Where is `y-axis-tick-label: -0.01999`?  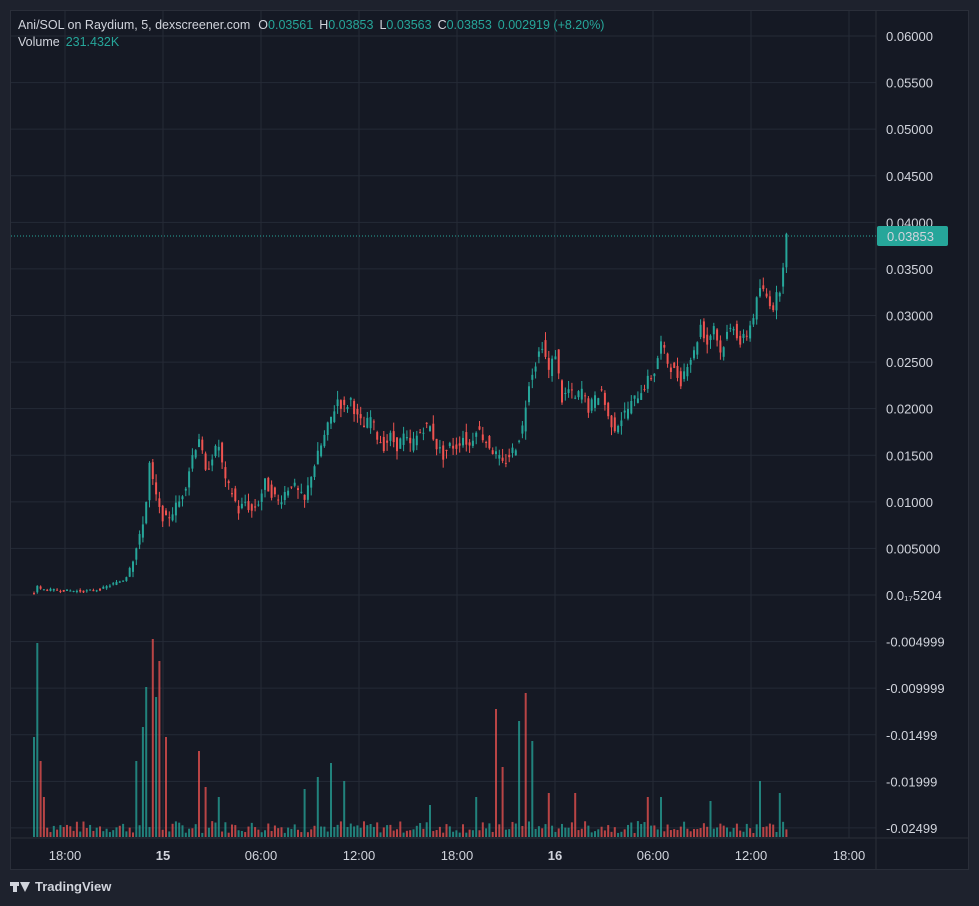 y-axis-tick-label: -0.01999 is located at coordinates (911, 781).